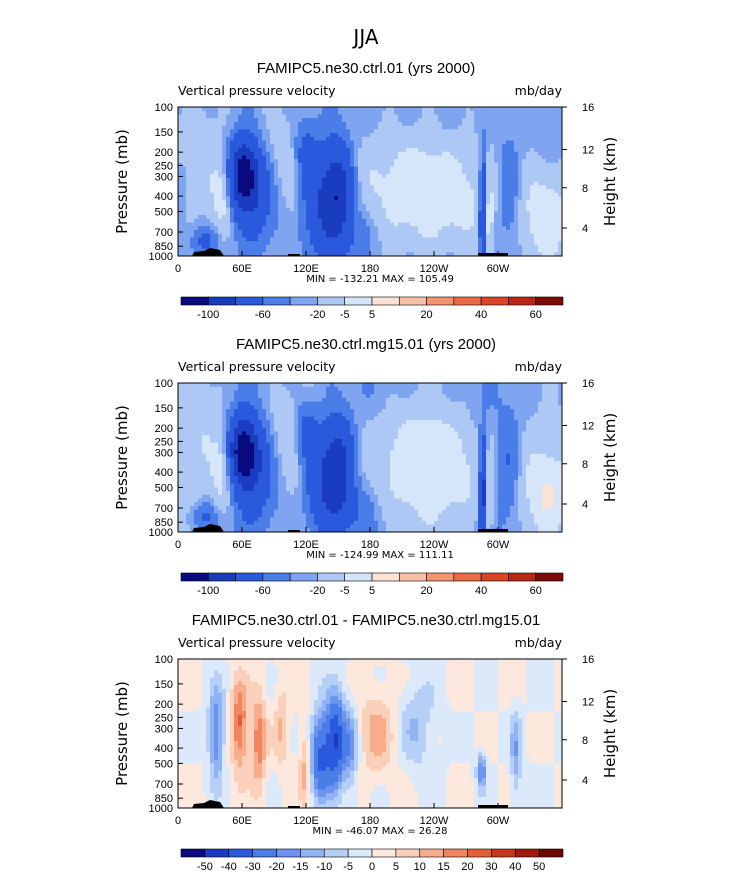 Image resolution: width=733 pixels, height=888 pixels. Describe the element at coordinates (372, 867) in the screenshot. I see `colorbar-label: 0` at that location.